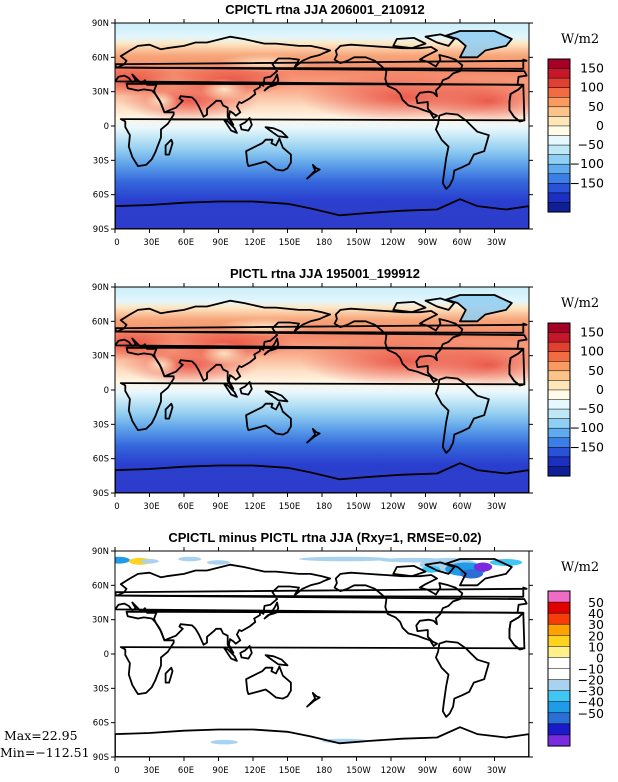 Image resolution: width=618 pixels, height=782 pixels. Describe the element at coordinates (324, 243) in the screenshot. I see `lon-tick-label: 180` at that location.